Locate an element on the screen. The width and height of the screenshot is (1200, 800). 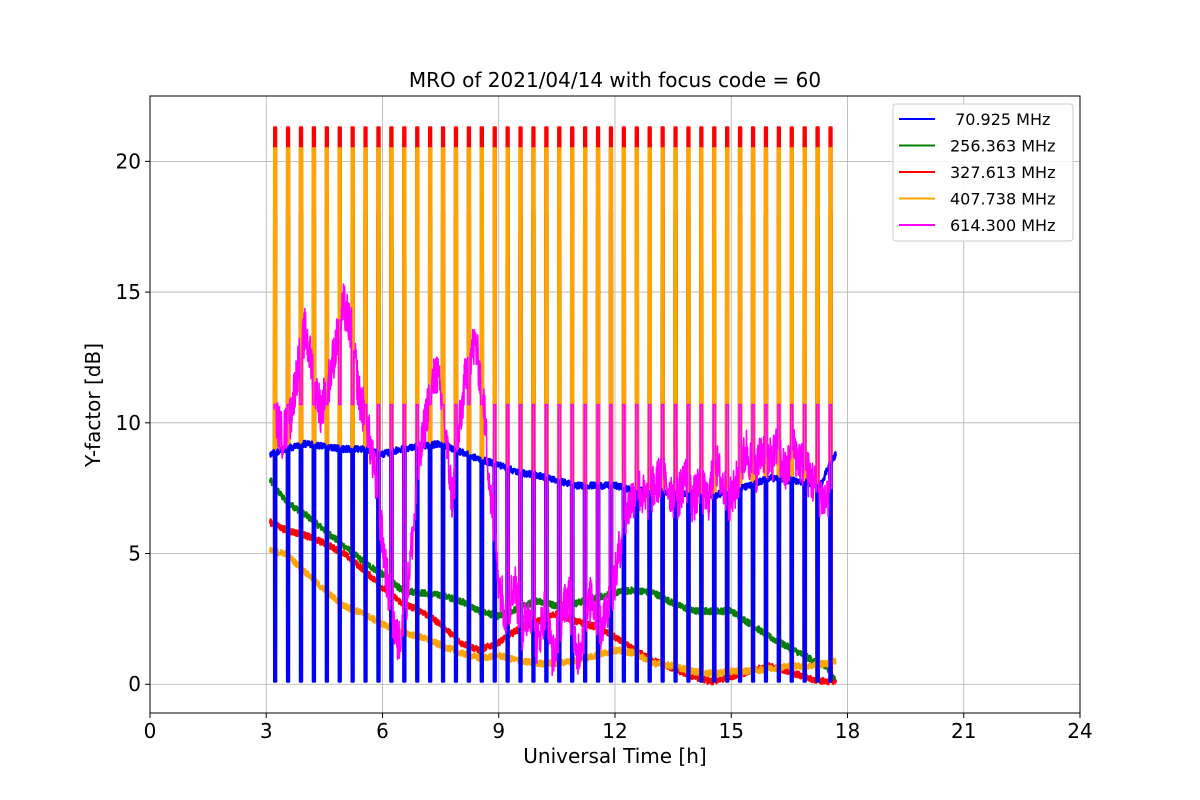
x-tick-label: 9 is located at coordinates (498, 731).